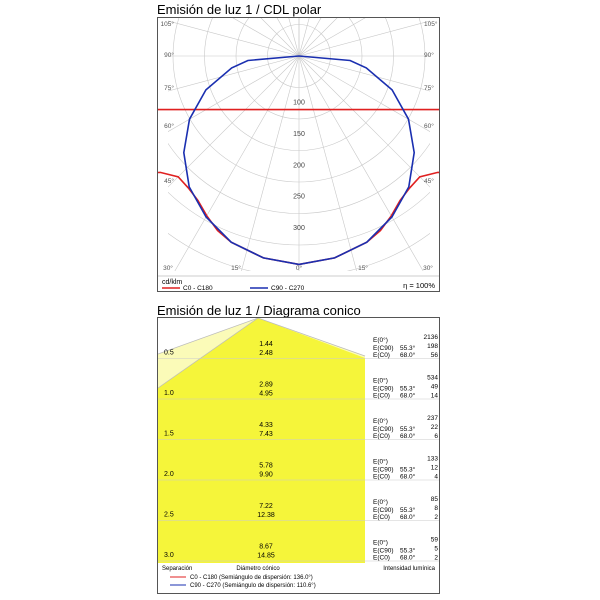  I want to click on cone-row-diameter-c0: 4.95, so click(266, 394).